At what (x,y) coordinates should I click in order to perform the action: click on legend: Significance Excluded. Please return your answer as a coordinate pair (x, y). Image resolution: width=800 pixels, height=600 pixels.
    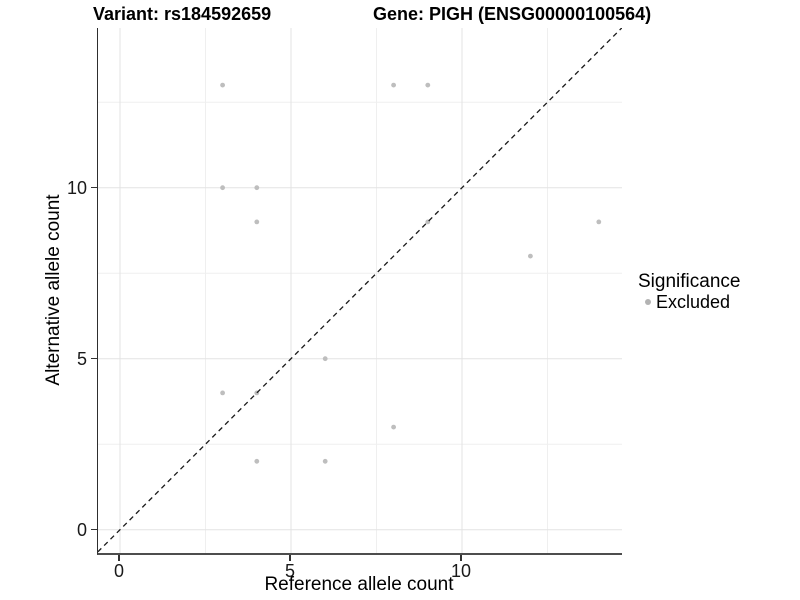
    Looking at the image, I should click on (689, 291).